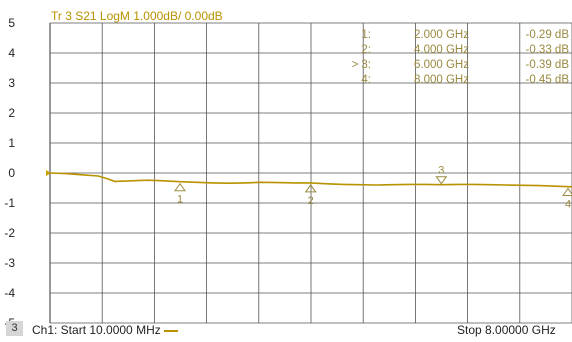 The image size is (572, 342). What do you see at coordinates (366, 35) in the screenshot?
I see `marker-list-id: 1:` at bounding box center [366, 35].